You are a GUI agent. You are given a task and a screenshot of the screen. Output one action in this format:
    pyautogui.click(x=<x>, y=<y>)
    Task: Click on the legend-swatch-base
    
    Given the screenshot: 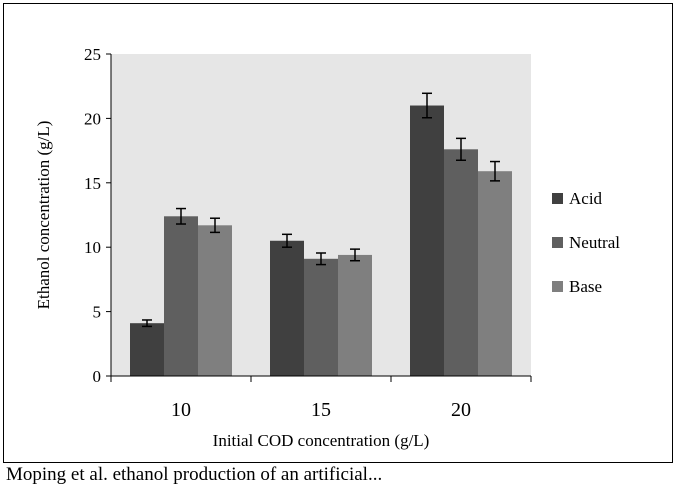 What is the action you would take?
    pyautogui.click(x=557, y=286)
    